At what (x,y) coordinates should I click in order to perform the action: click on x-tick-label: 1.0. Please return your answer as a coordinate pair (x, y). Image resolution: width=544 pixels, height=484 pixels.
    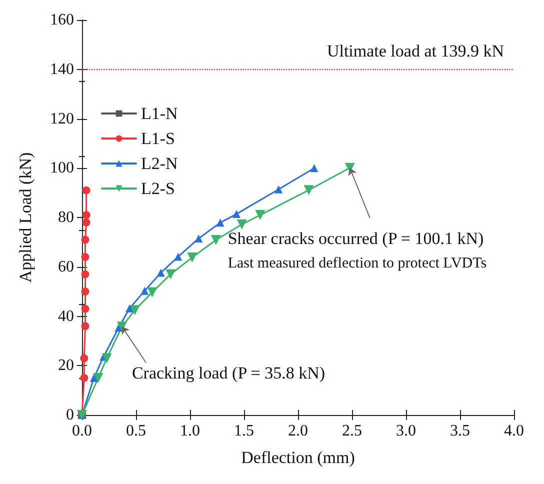
    Looking at the image, I should click on (190, 431).